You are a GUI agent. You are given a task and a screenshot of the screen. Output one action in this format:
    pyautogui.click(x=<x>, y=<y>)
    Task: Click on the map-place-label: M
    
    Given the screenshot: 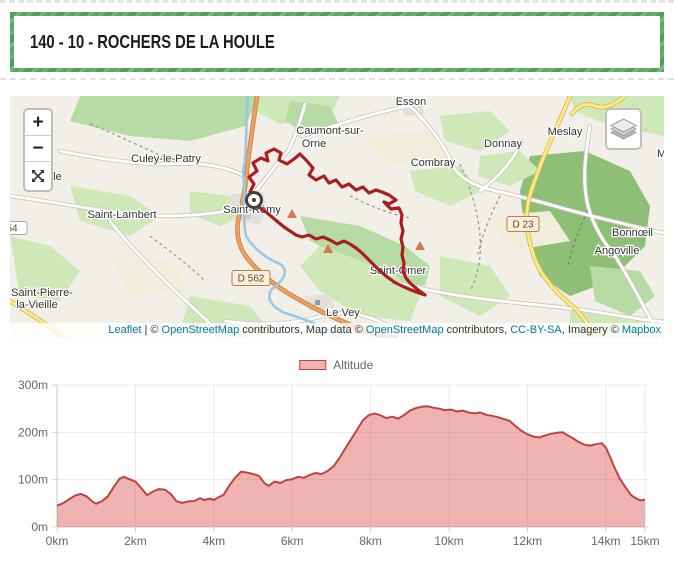 What is the action you would take?
    pyautogui.click(x=660, y=154)
    